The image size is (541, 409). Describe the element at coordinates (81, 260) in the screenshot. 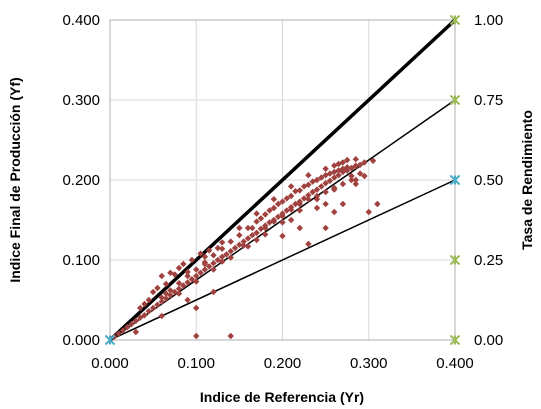

I see `y-tick-label: 0.100` at that location.